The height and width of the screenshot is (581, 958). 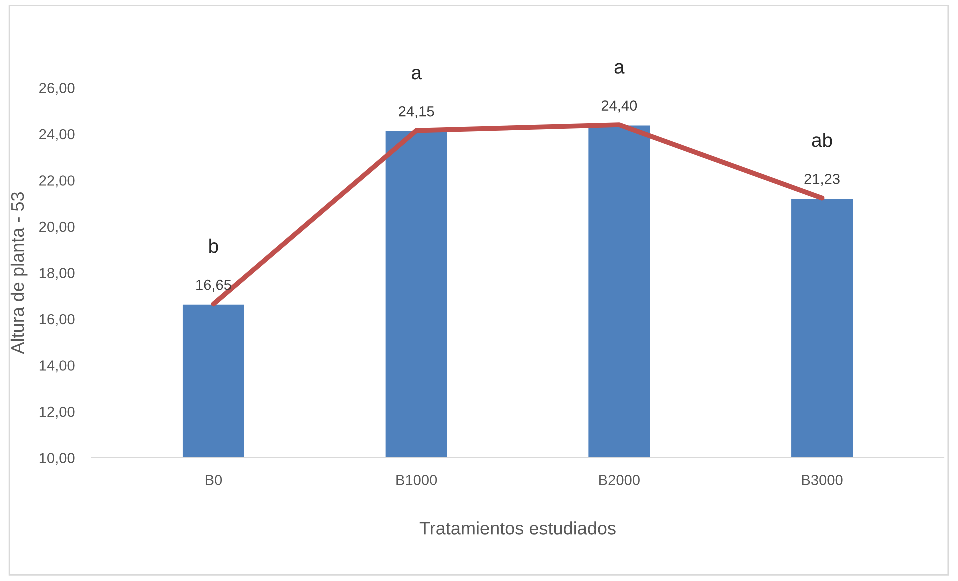 I want to click on annotation: ab, so click(x=822, y=140).